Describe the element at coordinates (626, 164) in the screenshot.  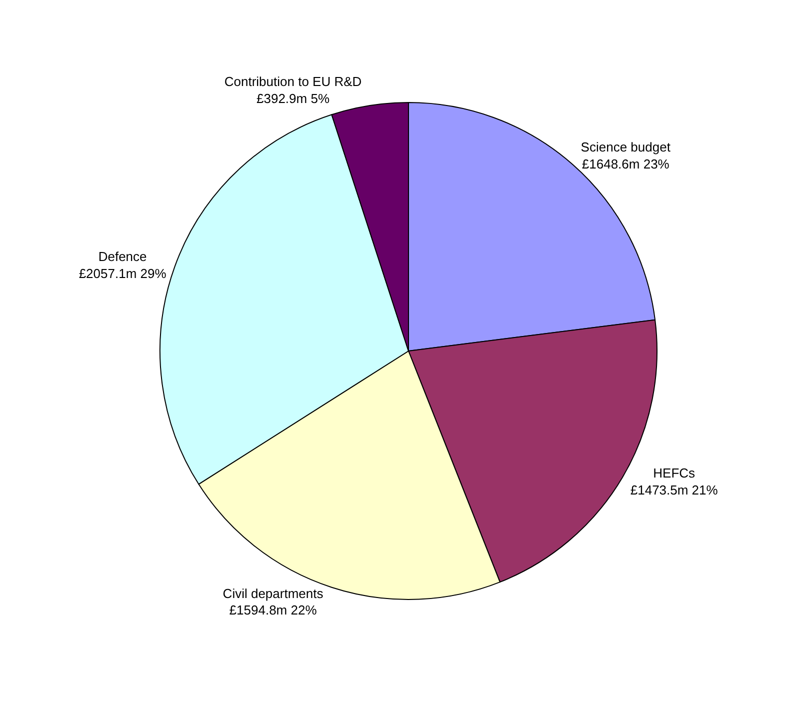
I see `data-label: £1648.6m 23%` at that location.